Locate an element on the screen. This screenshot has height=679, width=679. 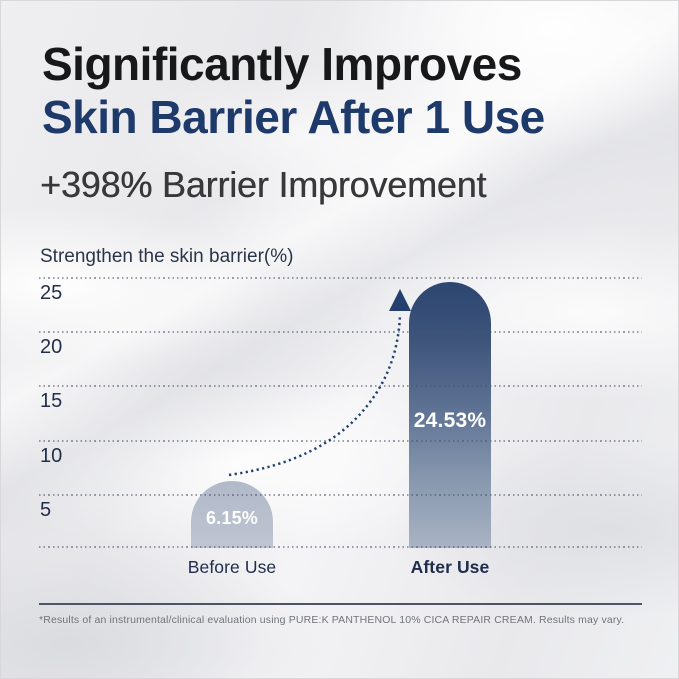
ytick-25: 25 is located at coordinates (51, 293).